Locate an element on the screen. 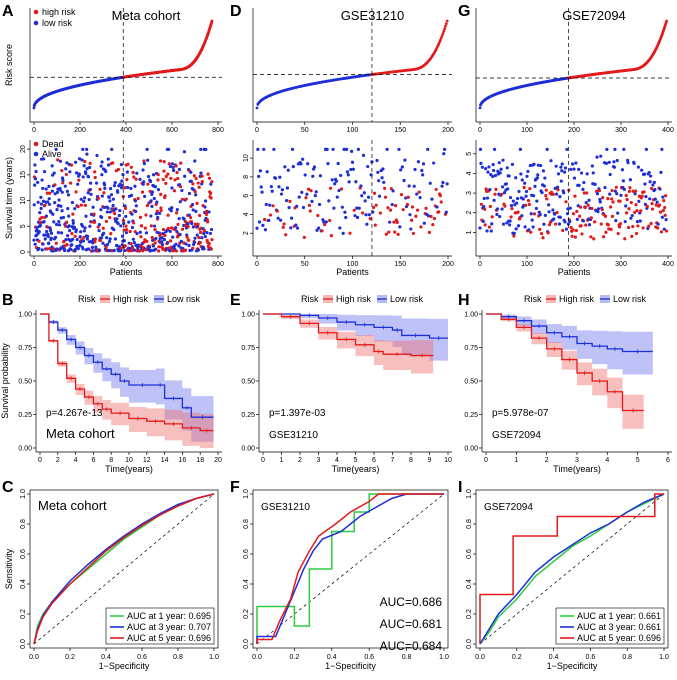  legend-label: Dead is located at coordinates (53, 144).